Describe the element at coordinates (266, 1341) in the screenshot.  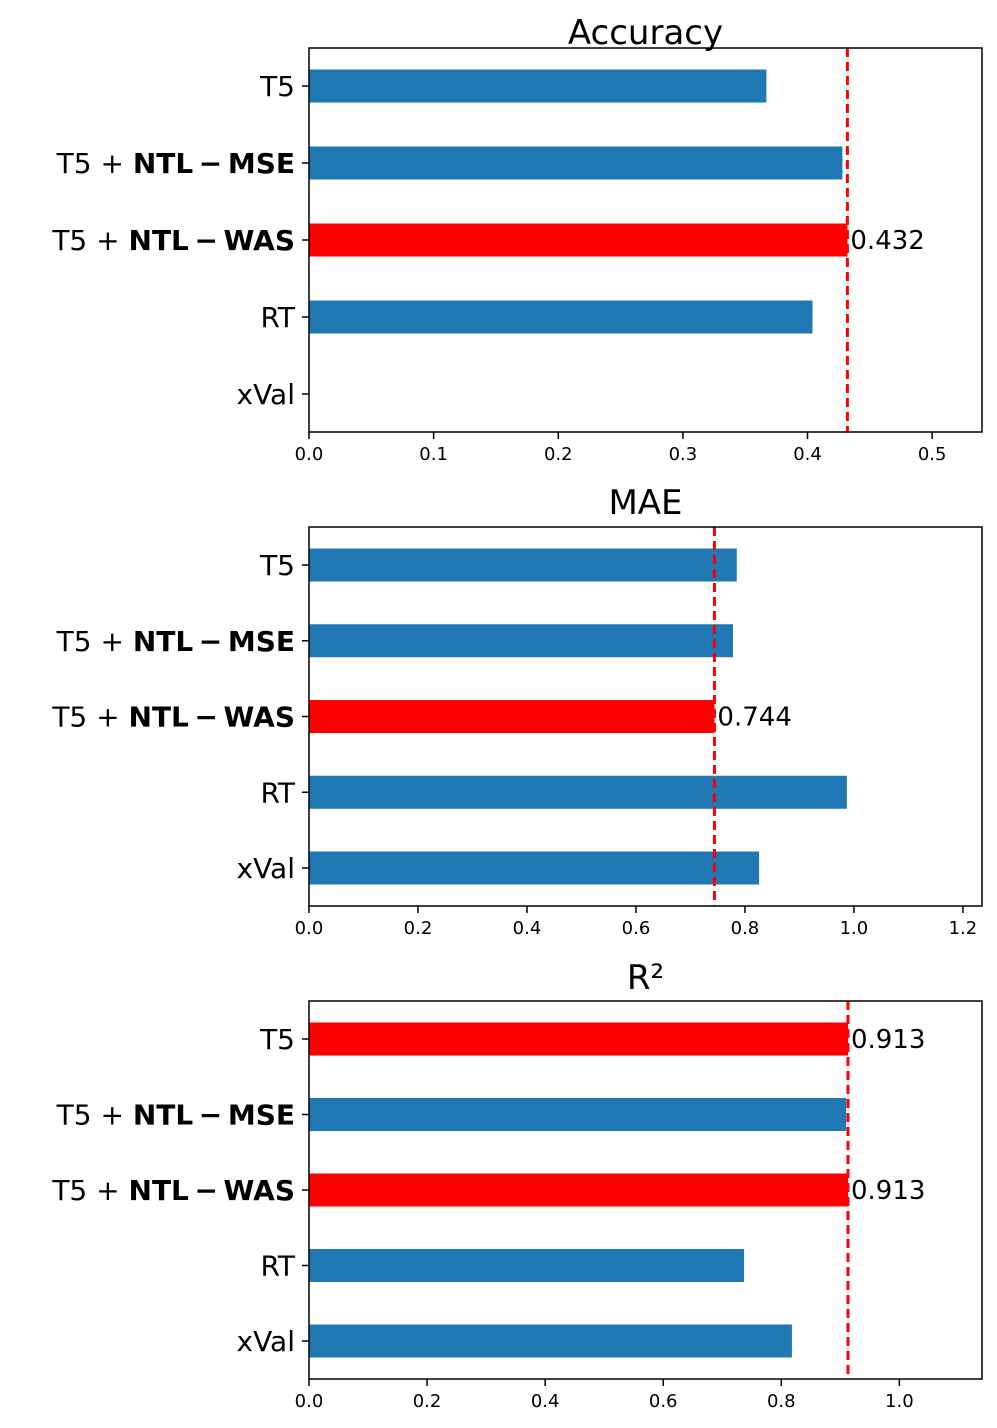
I see `r2-category-label-4: xVal` at that location.